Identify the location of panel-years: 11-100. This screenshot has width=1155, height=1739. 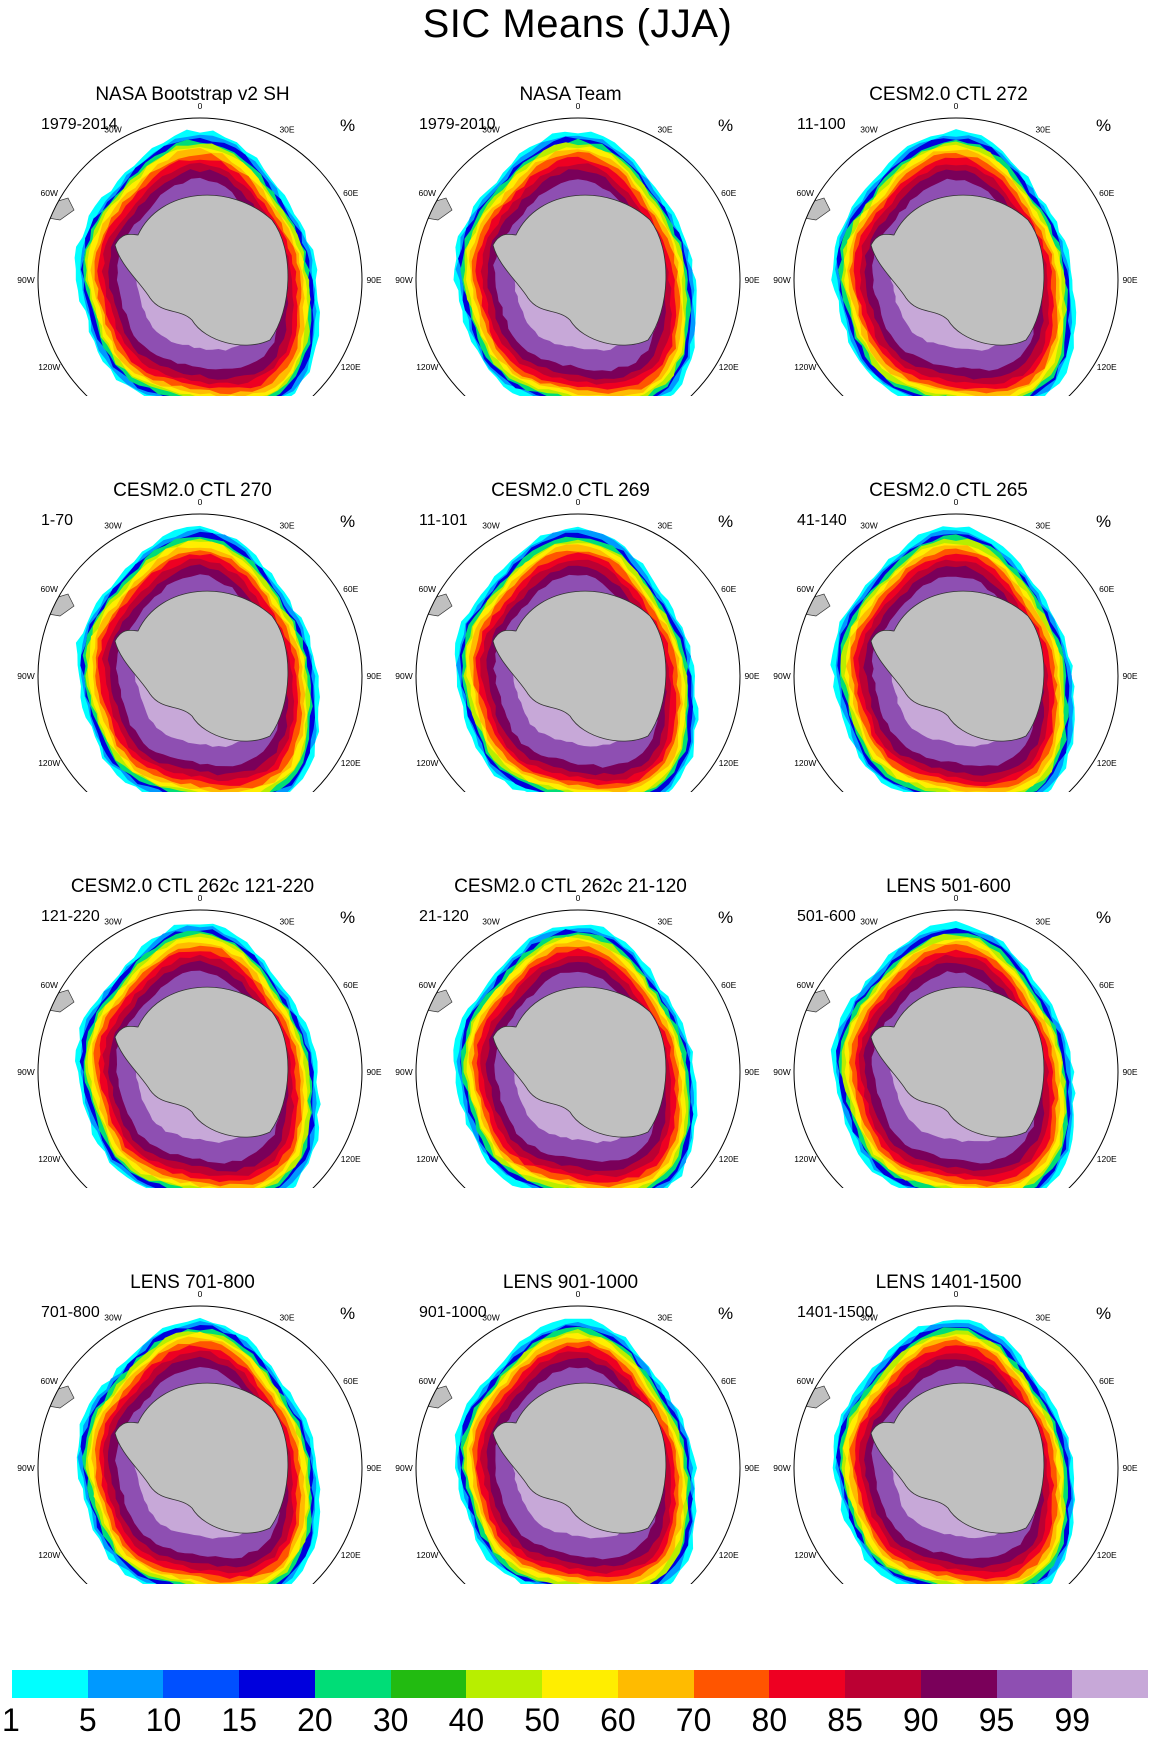
(821, 124).